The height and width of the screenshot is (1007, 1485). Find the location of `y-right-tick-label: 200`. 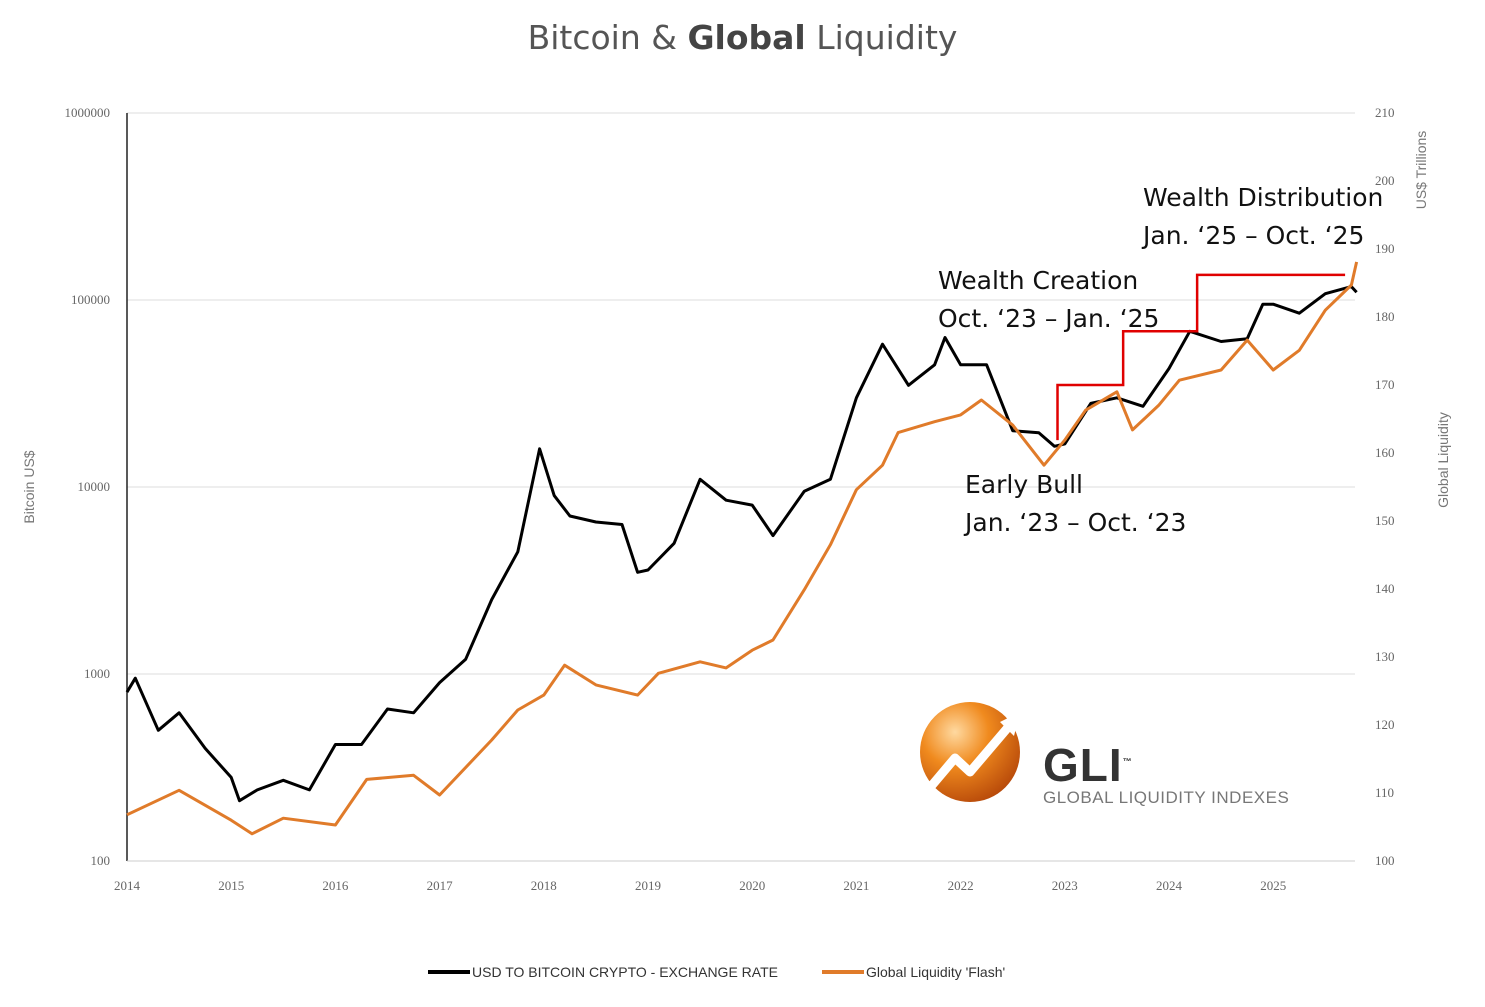

y-right-tick-label: 200 is located at coordinates (1385, 180).